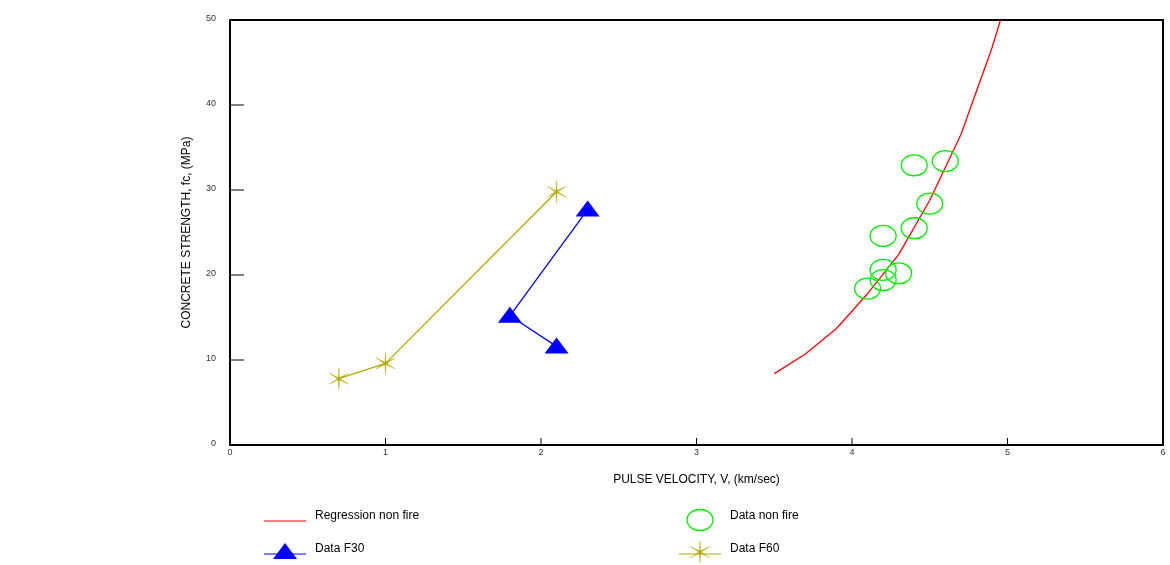  Describe the element at coordinates (887, 197) in the screenshot. I see `line-series` at that location.